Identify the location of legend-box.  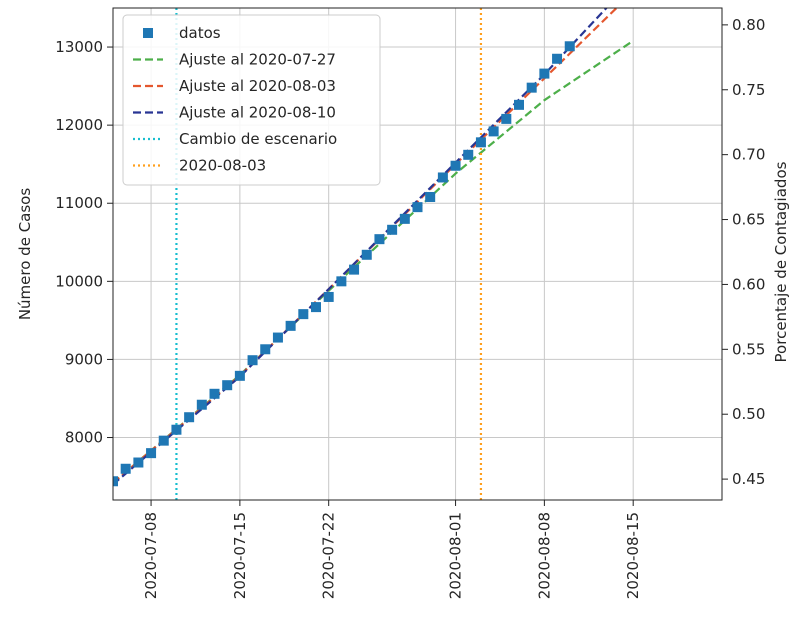
(251, 100).